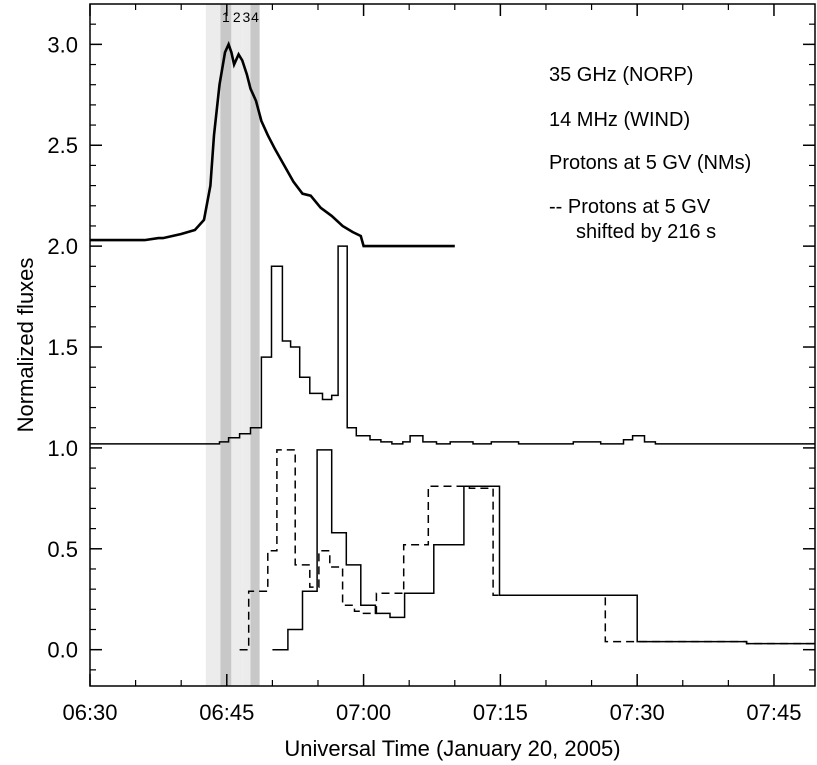 This screenshot has height=765, width=817. What do you see at coordinates (62, 549) in the screenshot?
I see `y-tick-label: 0.5` at bounding box center [62, 549].